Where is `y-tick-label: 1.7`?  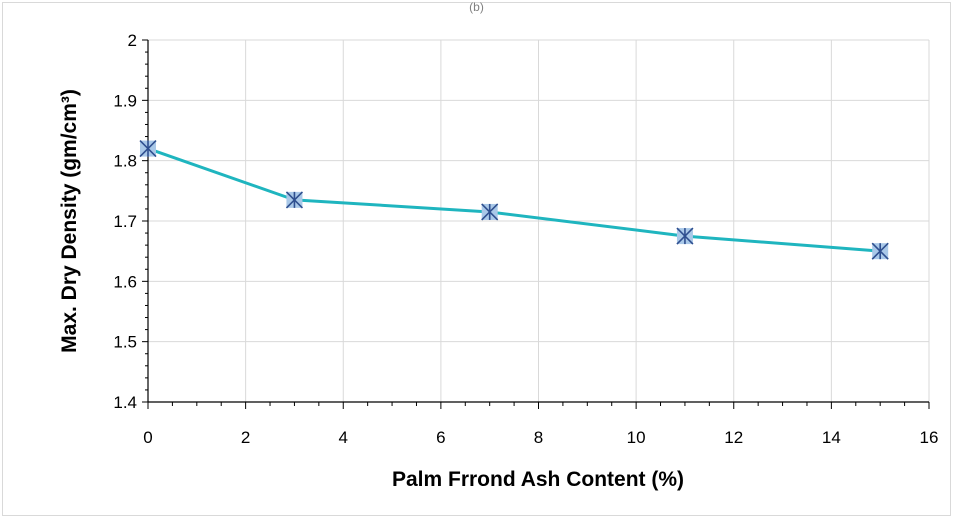 y-tick-label: 1.7 is located at coordinates (125, 221).